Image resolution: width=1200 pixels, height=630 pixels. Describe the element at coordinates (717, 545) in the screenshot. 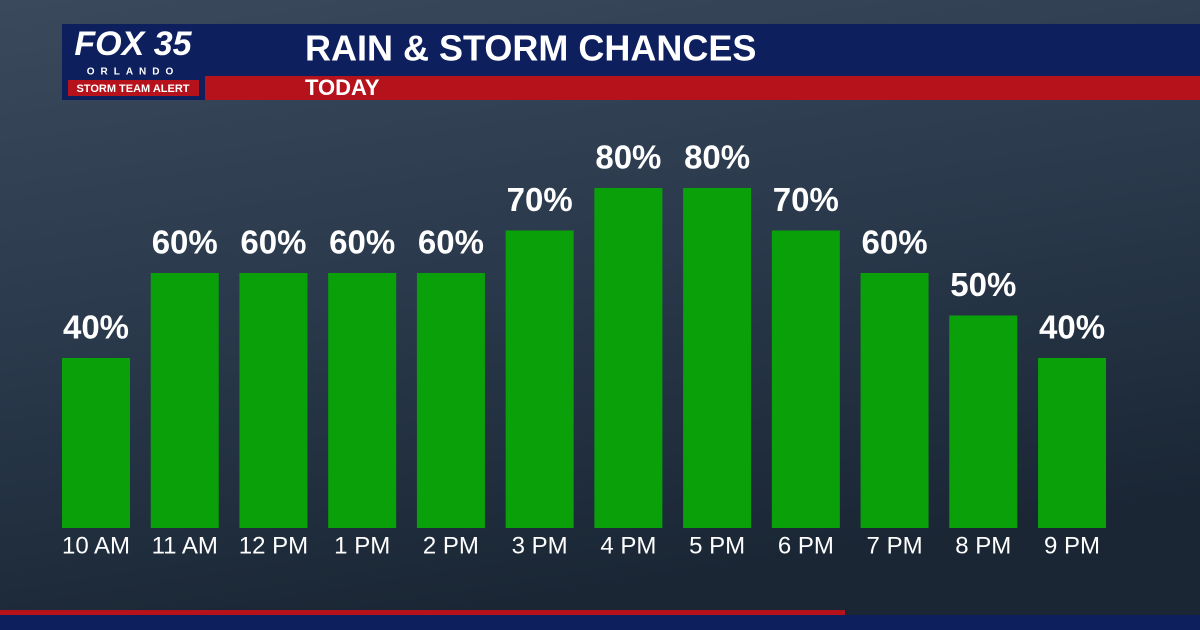

I see `x-tick-label: 5 PM` at that location.